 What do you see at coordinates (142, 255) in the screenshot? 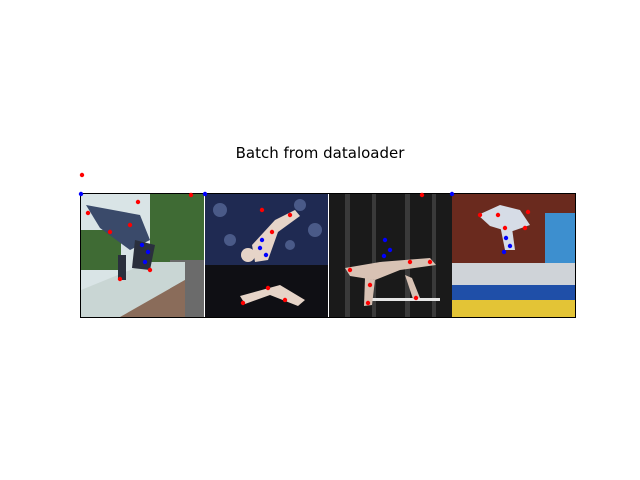
I see `image-panel-handstand` at bounding box center [142, 255].